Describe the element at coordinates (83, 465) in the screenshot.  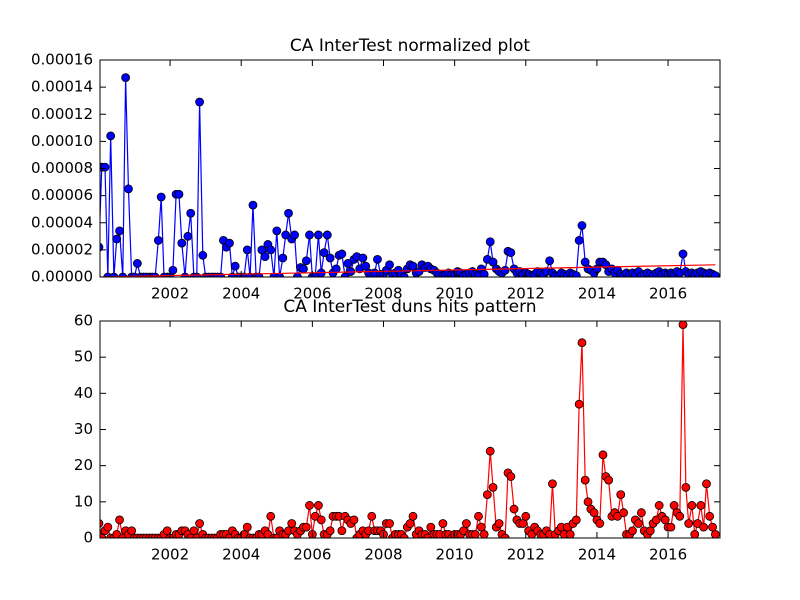
I see `y-tick-label: 20` at that location.